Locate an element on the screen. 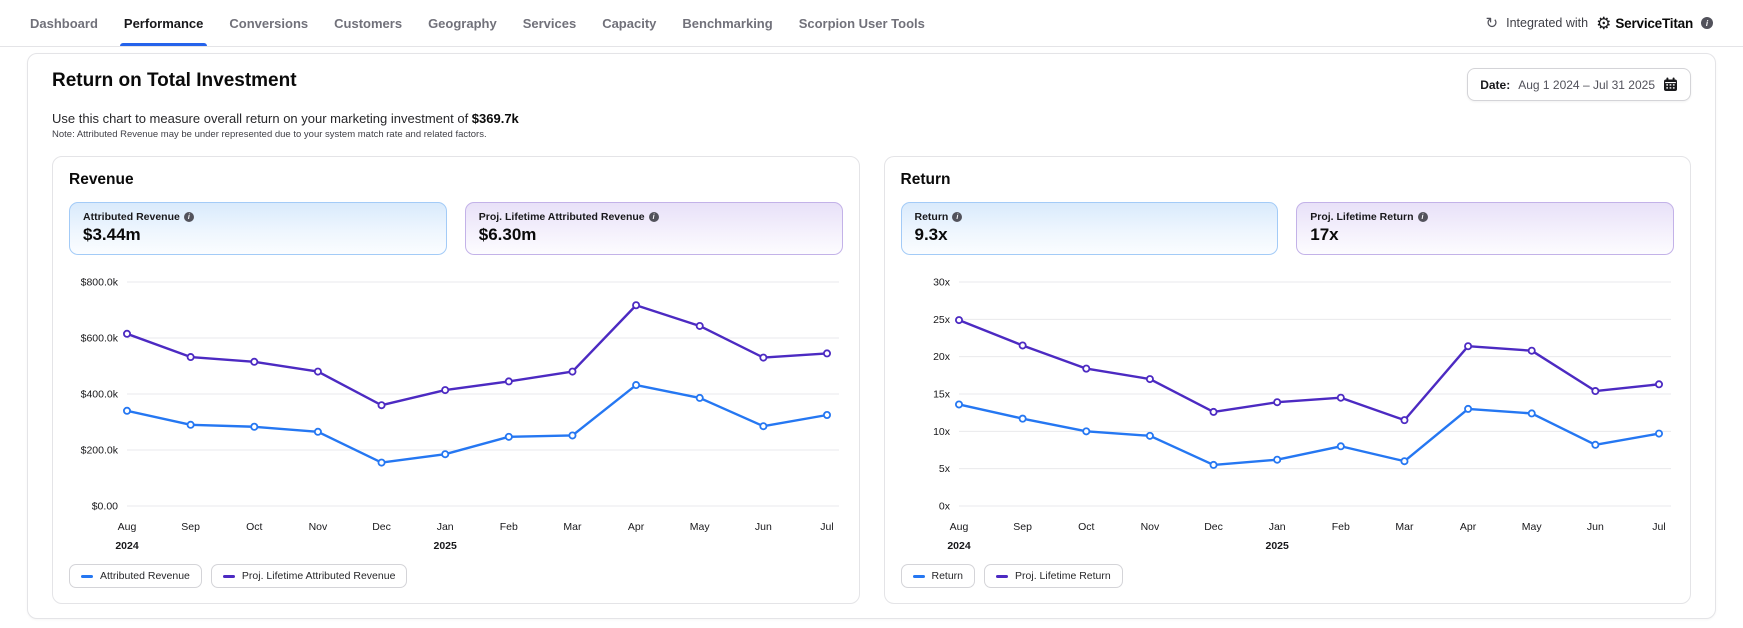 This screenshot has width=1743, height=628. y-tick-label: $600.0k is located at coordinates (100, 339).